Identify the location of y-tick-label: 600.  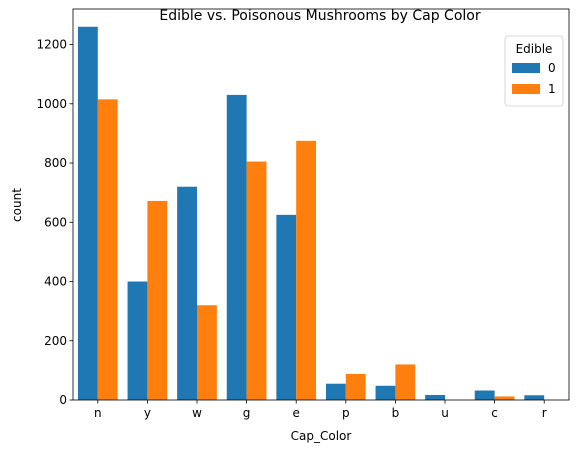
(55, 222).